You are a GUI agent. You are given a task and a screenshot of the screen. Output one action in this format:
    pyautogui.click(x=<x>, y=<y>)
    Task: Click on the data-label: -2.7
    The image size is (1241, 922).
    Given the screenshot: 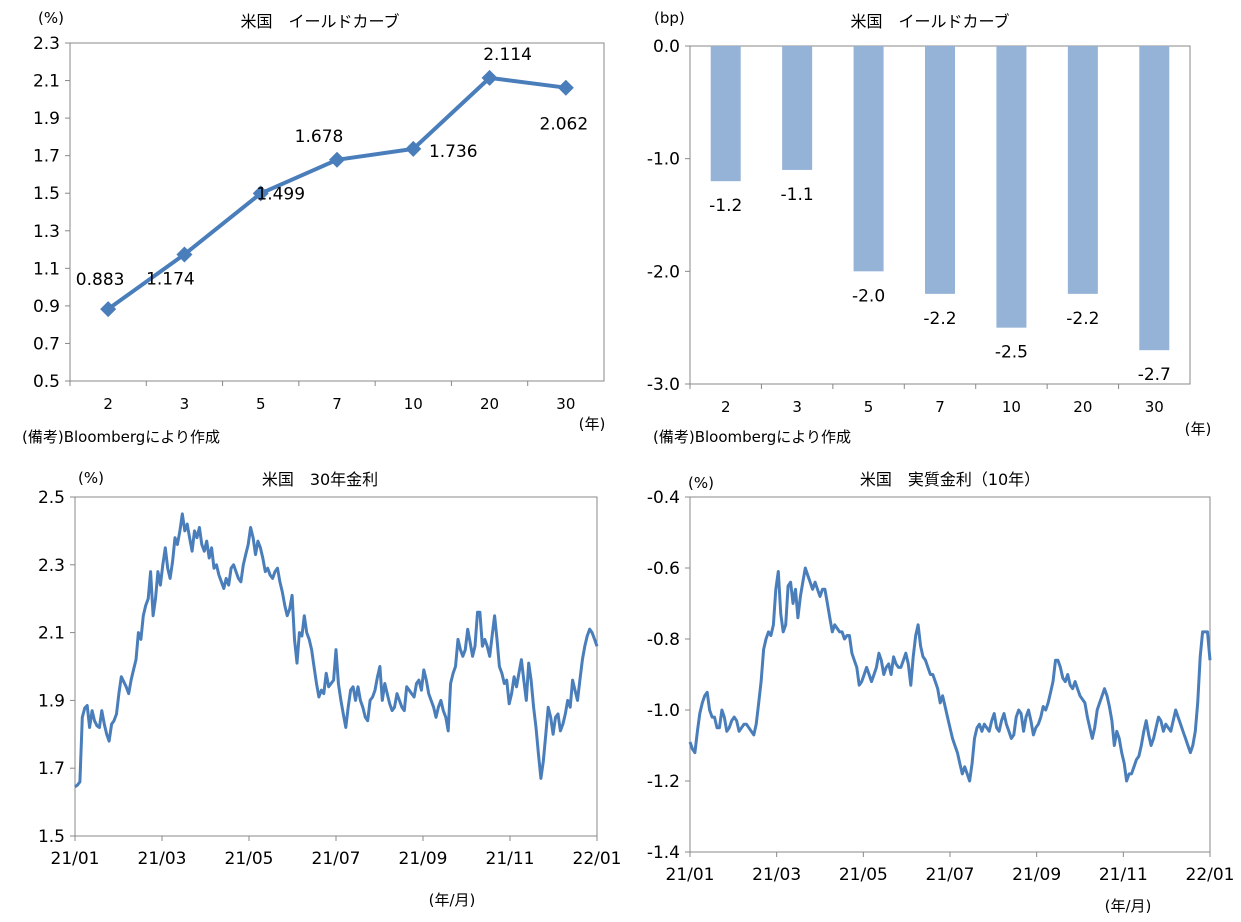 What is the action you would take?
    pyautogui.click(x=1154, y=375)
    